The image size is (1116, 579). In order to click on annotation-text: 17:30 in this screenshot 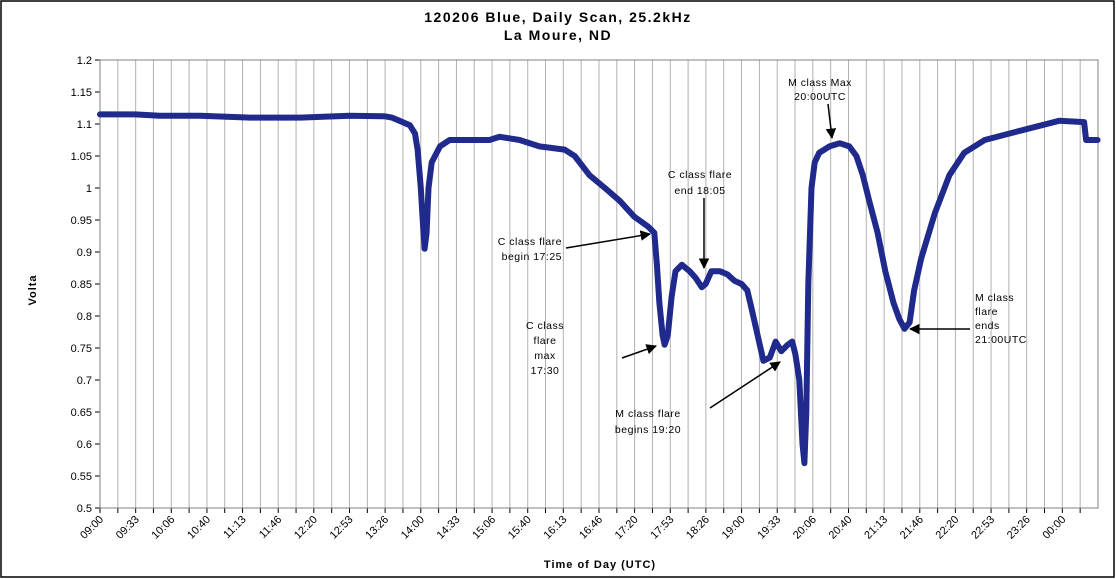, I will do `click(545, 371)`.